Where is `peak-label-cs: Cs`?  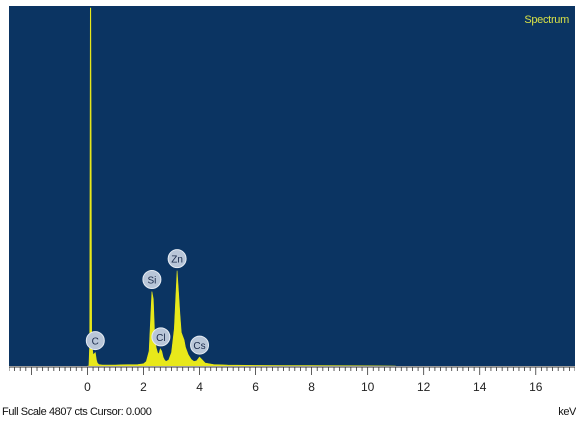
peak-label-cs: Cs is located at coordinates (200, 345).